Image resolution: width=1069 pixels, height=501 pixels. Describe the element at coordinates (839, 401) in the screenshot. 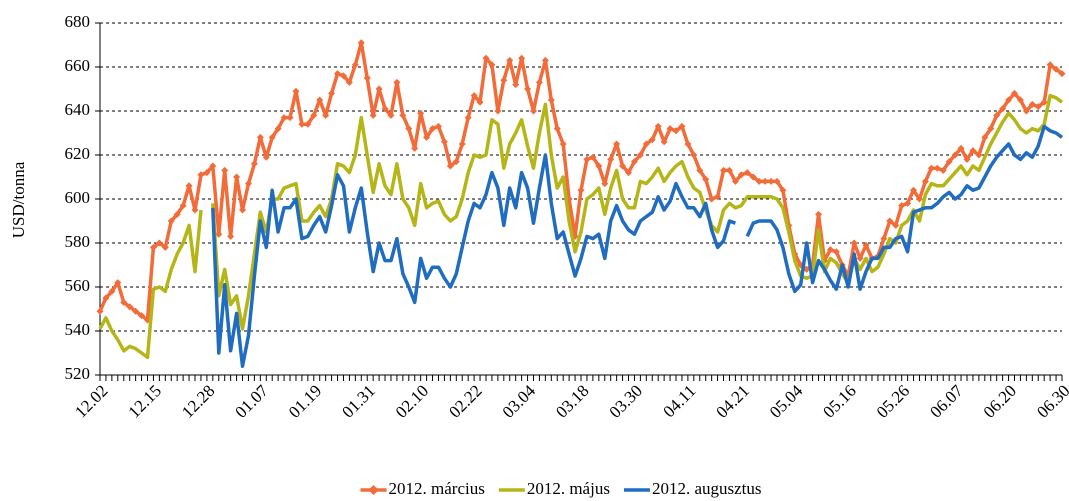

I see `x-tick-label: 05.16` at that location.